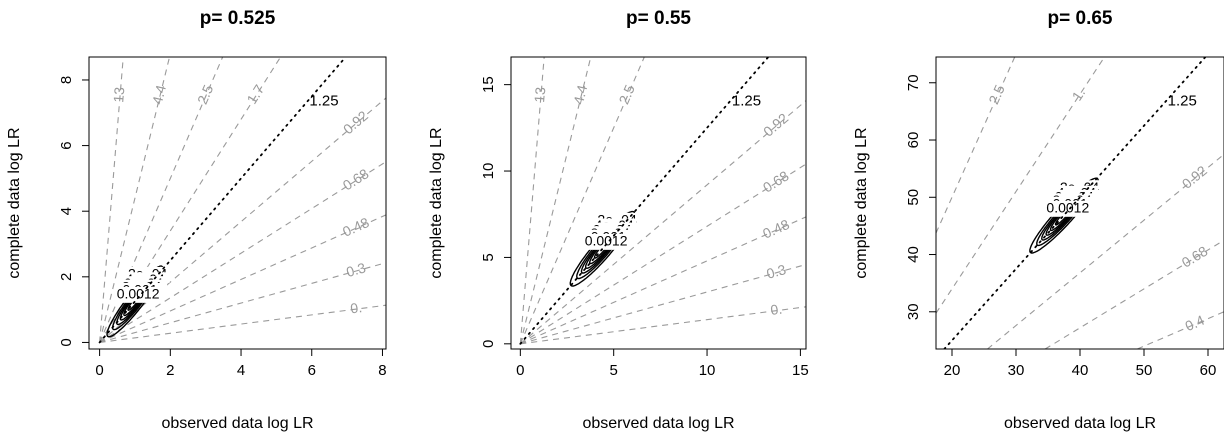 This screenshot has height=440, width=1224. What do you see at coordinates (312, 370) in the screenshot?
I see `x-tick-label: 6` at bounding box center [312, 370].